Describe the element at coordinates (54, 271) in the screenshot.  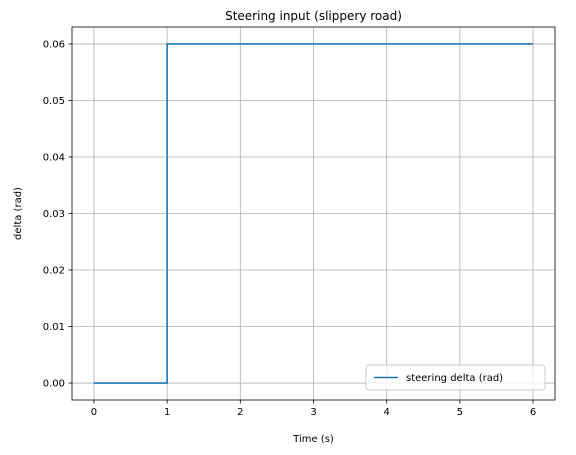
I see `y-tick-label: 0.02` at that location.